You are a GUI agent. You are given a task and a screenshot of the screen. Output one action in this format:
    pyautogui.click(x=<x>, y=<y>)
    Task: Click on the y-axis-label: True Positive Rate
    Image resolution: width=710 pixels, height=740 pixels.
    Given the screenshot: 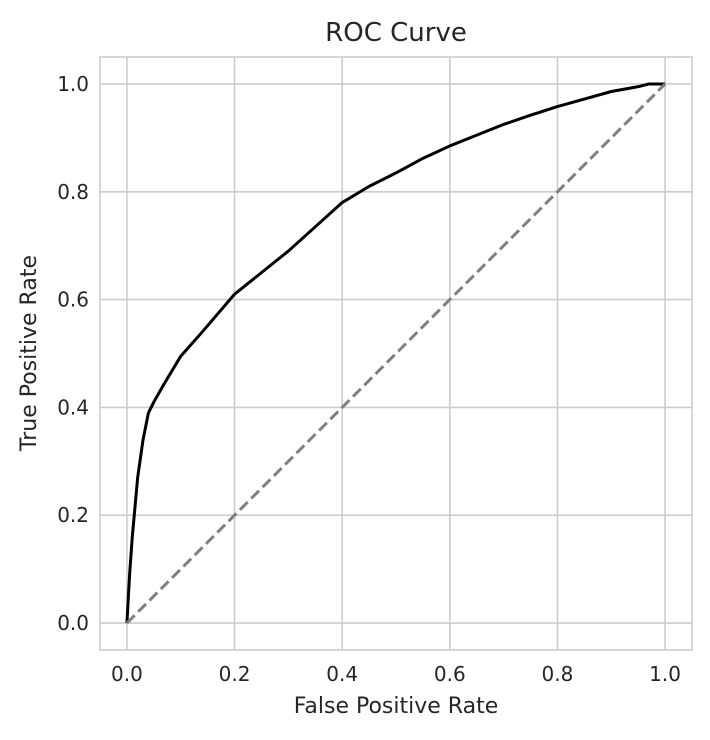 What is the action you would take?
    pyautogui.click(x=29, y=353)
    